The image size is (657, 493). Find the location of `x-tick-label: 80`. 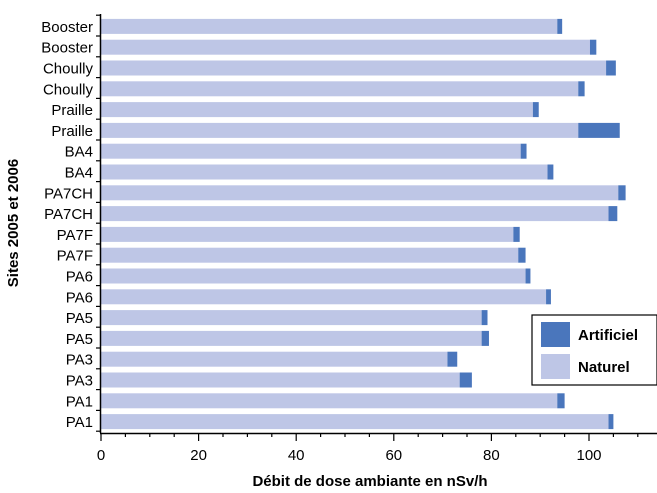

x-tick-label: 80 is located at coordinates (491, 455).